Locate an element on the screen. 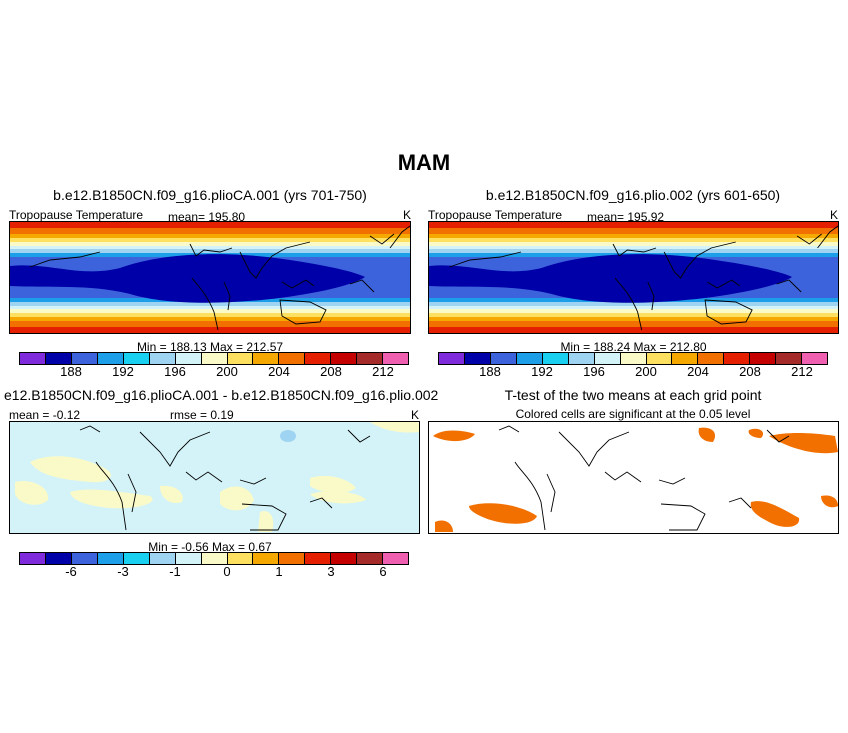 This screenshot has width=848, height=733. panel3-tick: -3 is located at coordinates (123, 571).